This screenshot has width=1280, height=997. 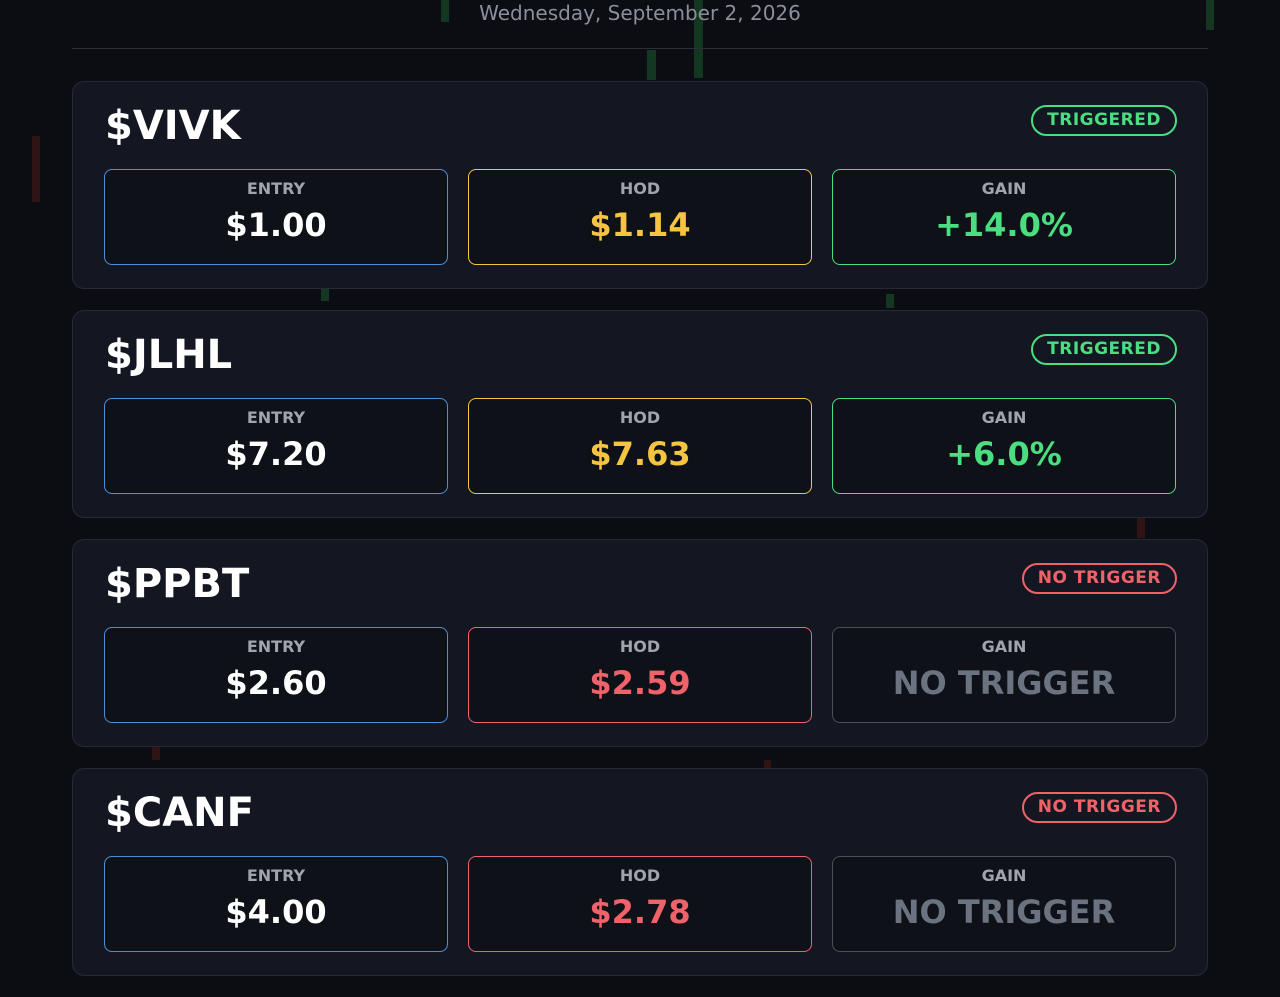 I want to click on entry-box: ENTRY $1.00, so click(x=276, y=217).